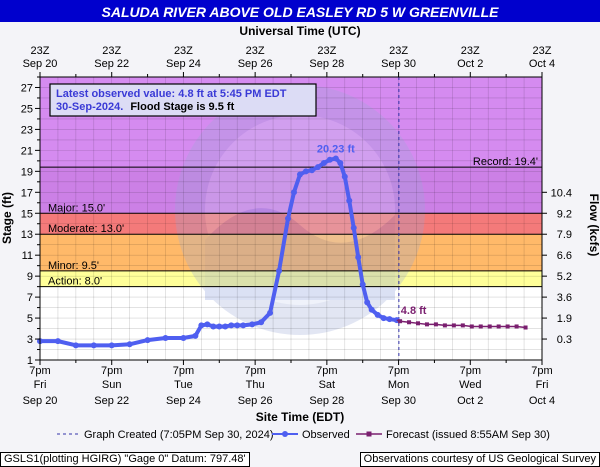  I want to click on stage-tick-label: 1, so click(30, 361).